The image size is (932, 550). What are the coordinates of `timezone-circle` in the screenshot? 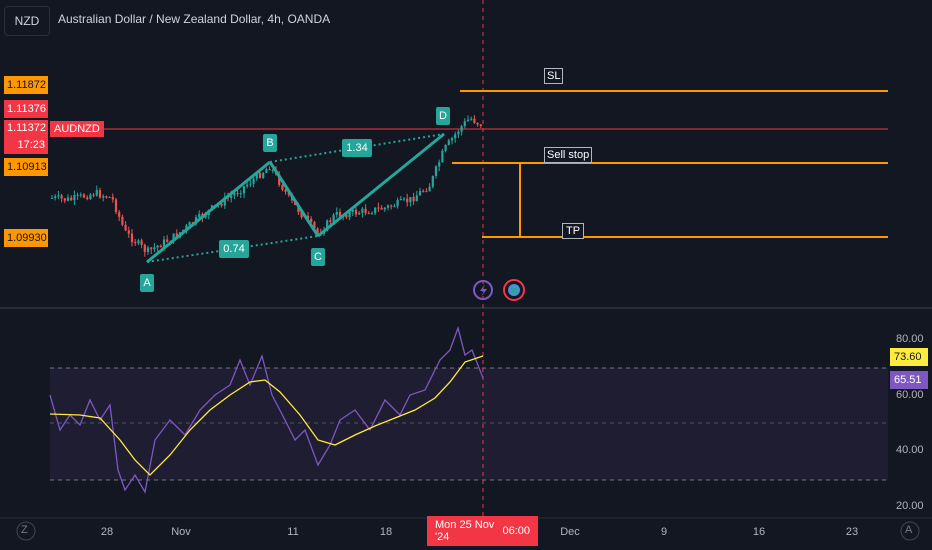 It's located at (26, 531).